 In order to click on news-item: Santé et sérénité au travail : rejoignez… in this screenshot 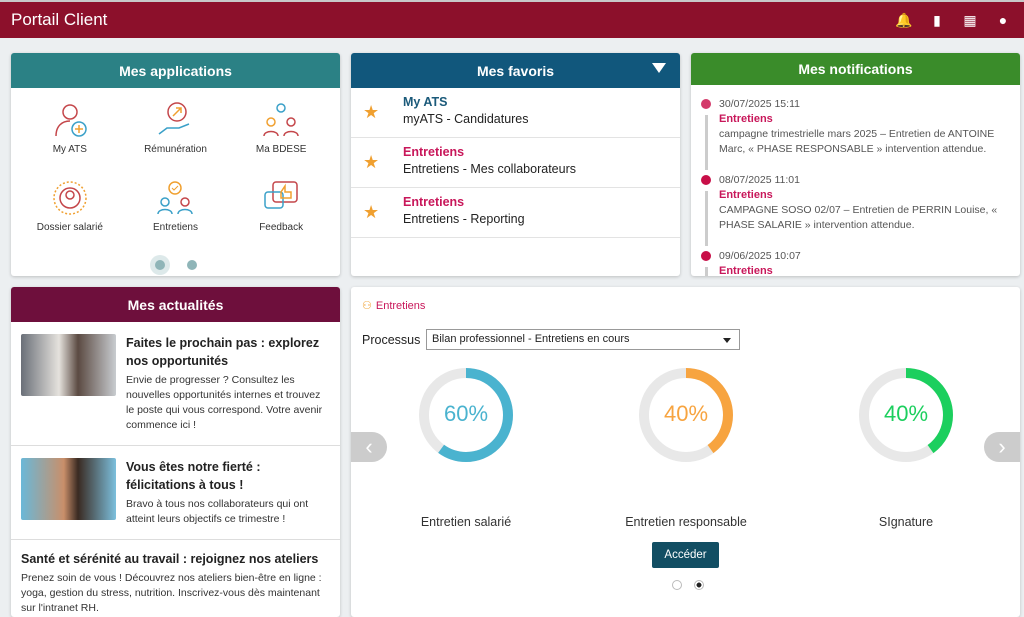, I will do `click(175, 578)`.